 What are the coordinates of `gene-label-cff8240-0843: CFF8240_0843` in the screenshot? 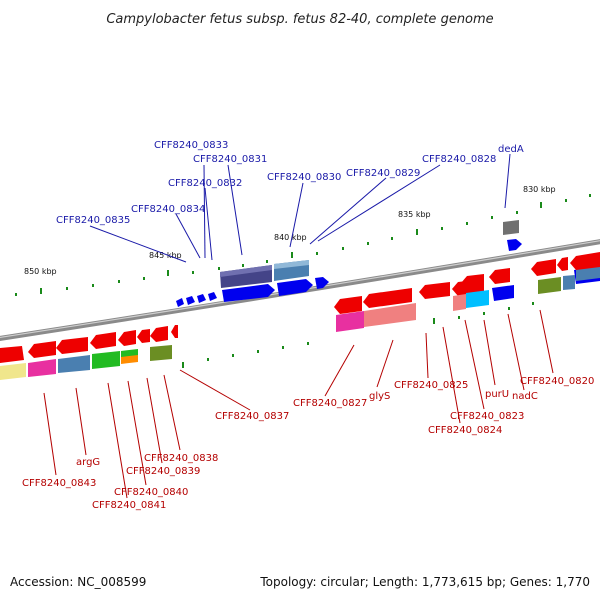 It's located at (59, 483).